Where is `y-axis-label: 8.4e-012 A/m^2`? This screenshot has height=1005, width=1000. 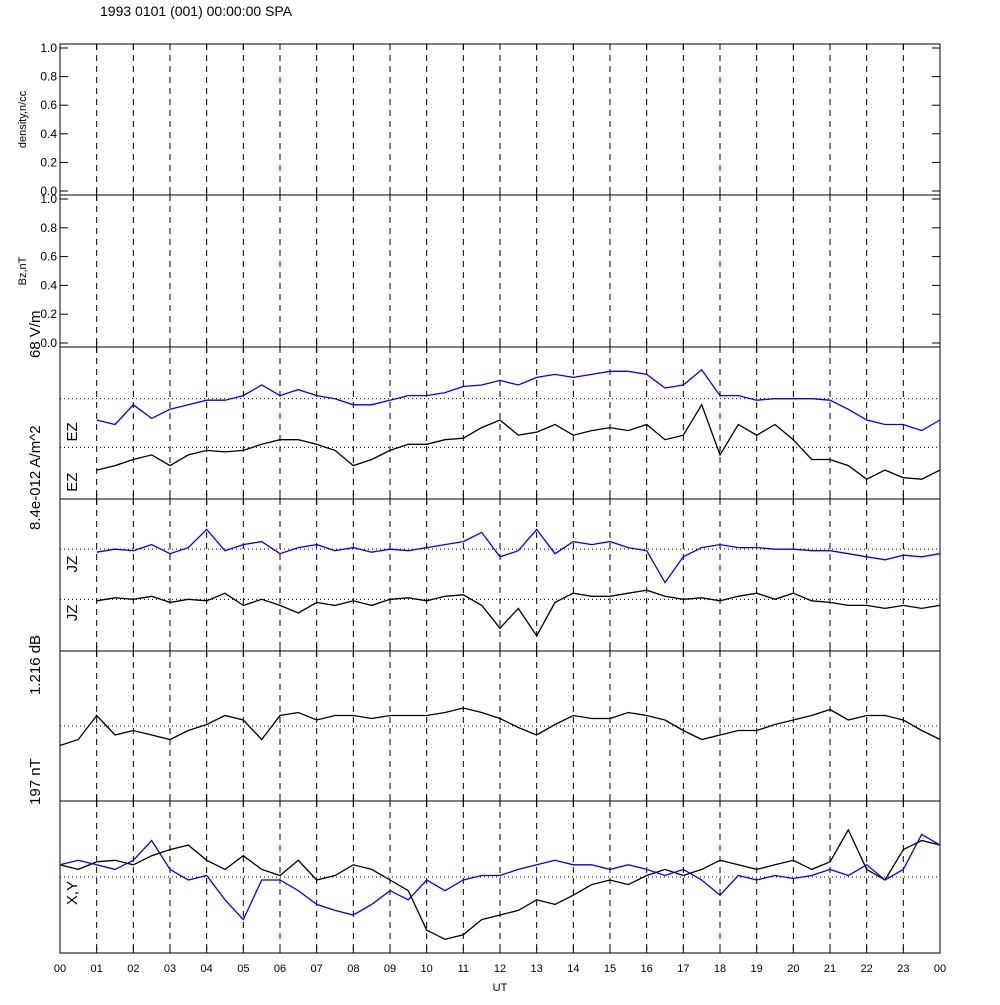
y-axis-label: 8.4e-012 A/m^2 is located at coordinates (35, 477).